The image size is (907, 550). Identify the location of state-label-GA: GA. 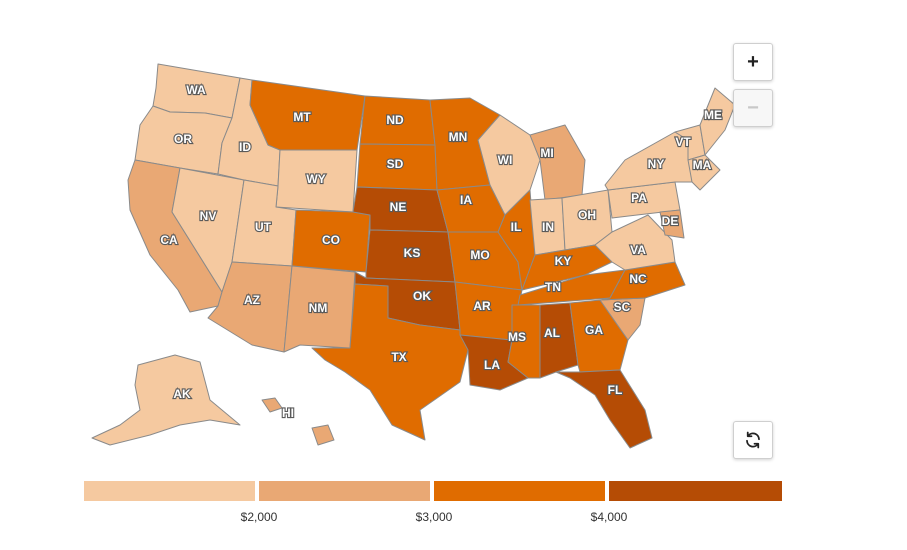
(594, 330).